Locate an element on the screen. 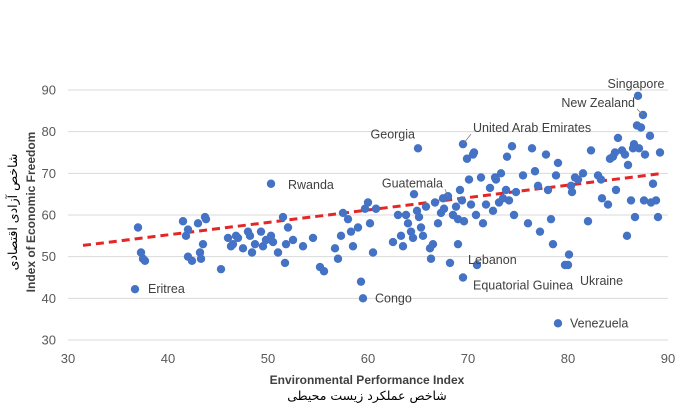 This screenshot has width=693, height=408. y-tick-label: 50 is located at coordinates (49, 256).